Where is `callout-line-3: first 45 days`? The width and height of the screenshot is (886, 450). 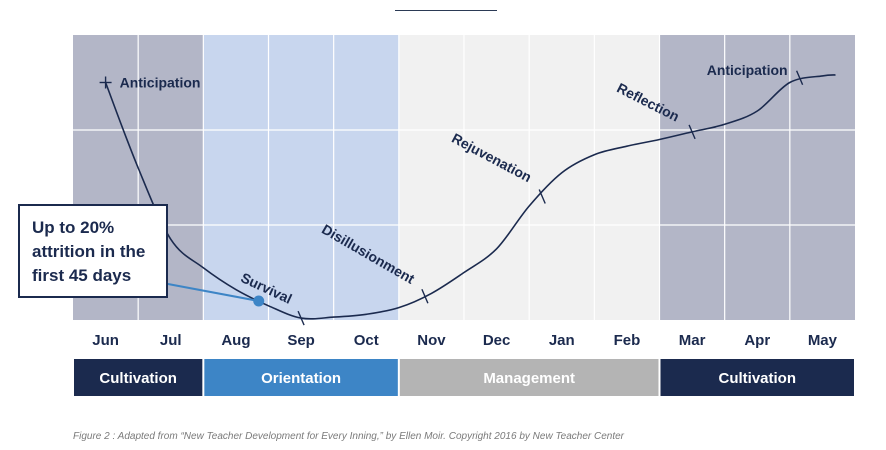
callout-line-3: first 45 days is located at coordinates (82, 275).